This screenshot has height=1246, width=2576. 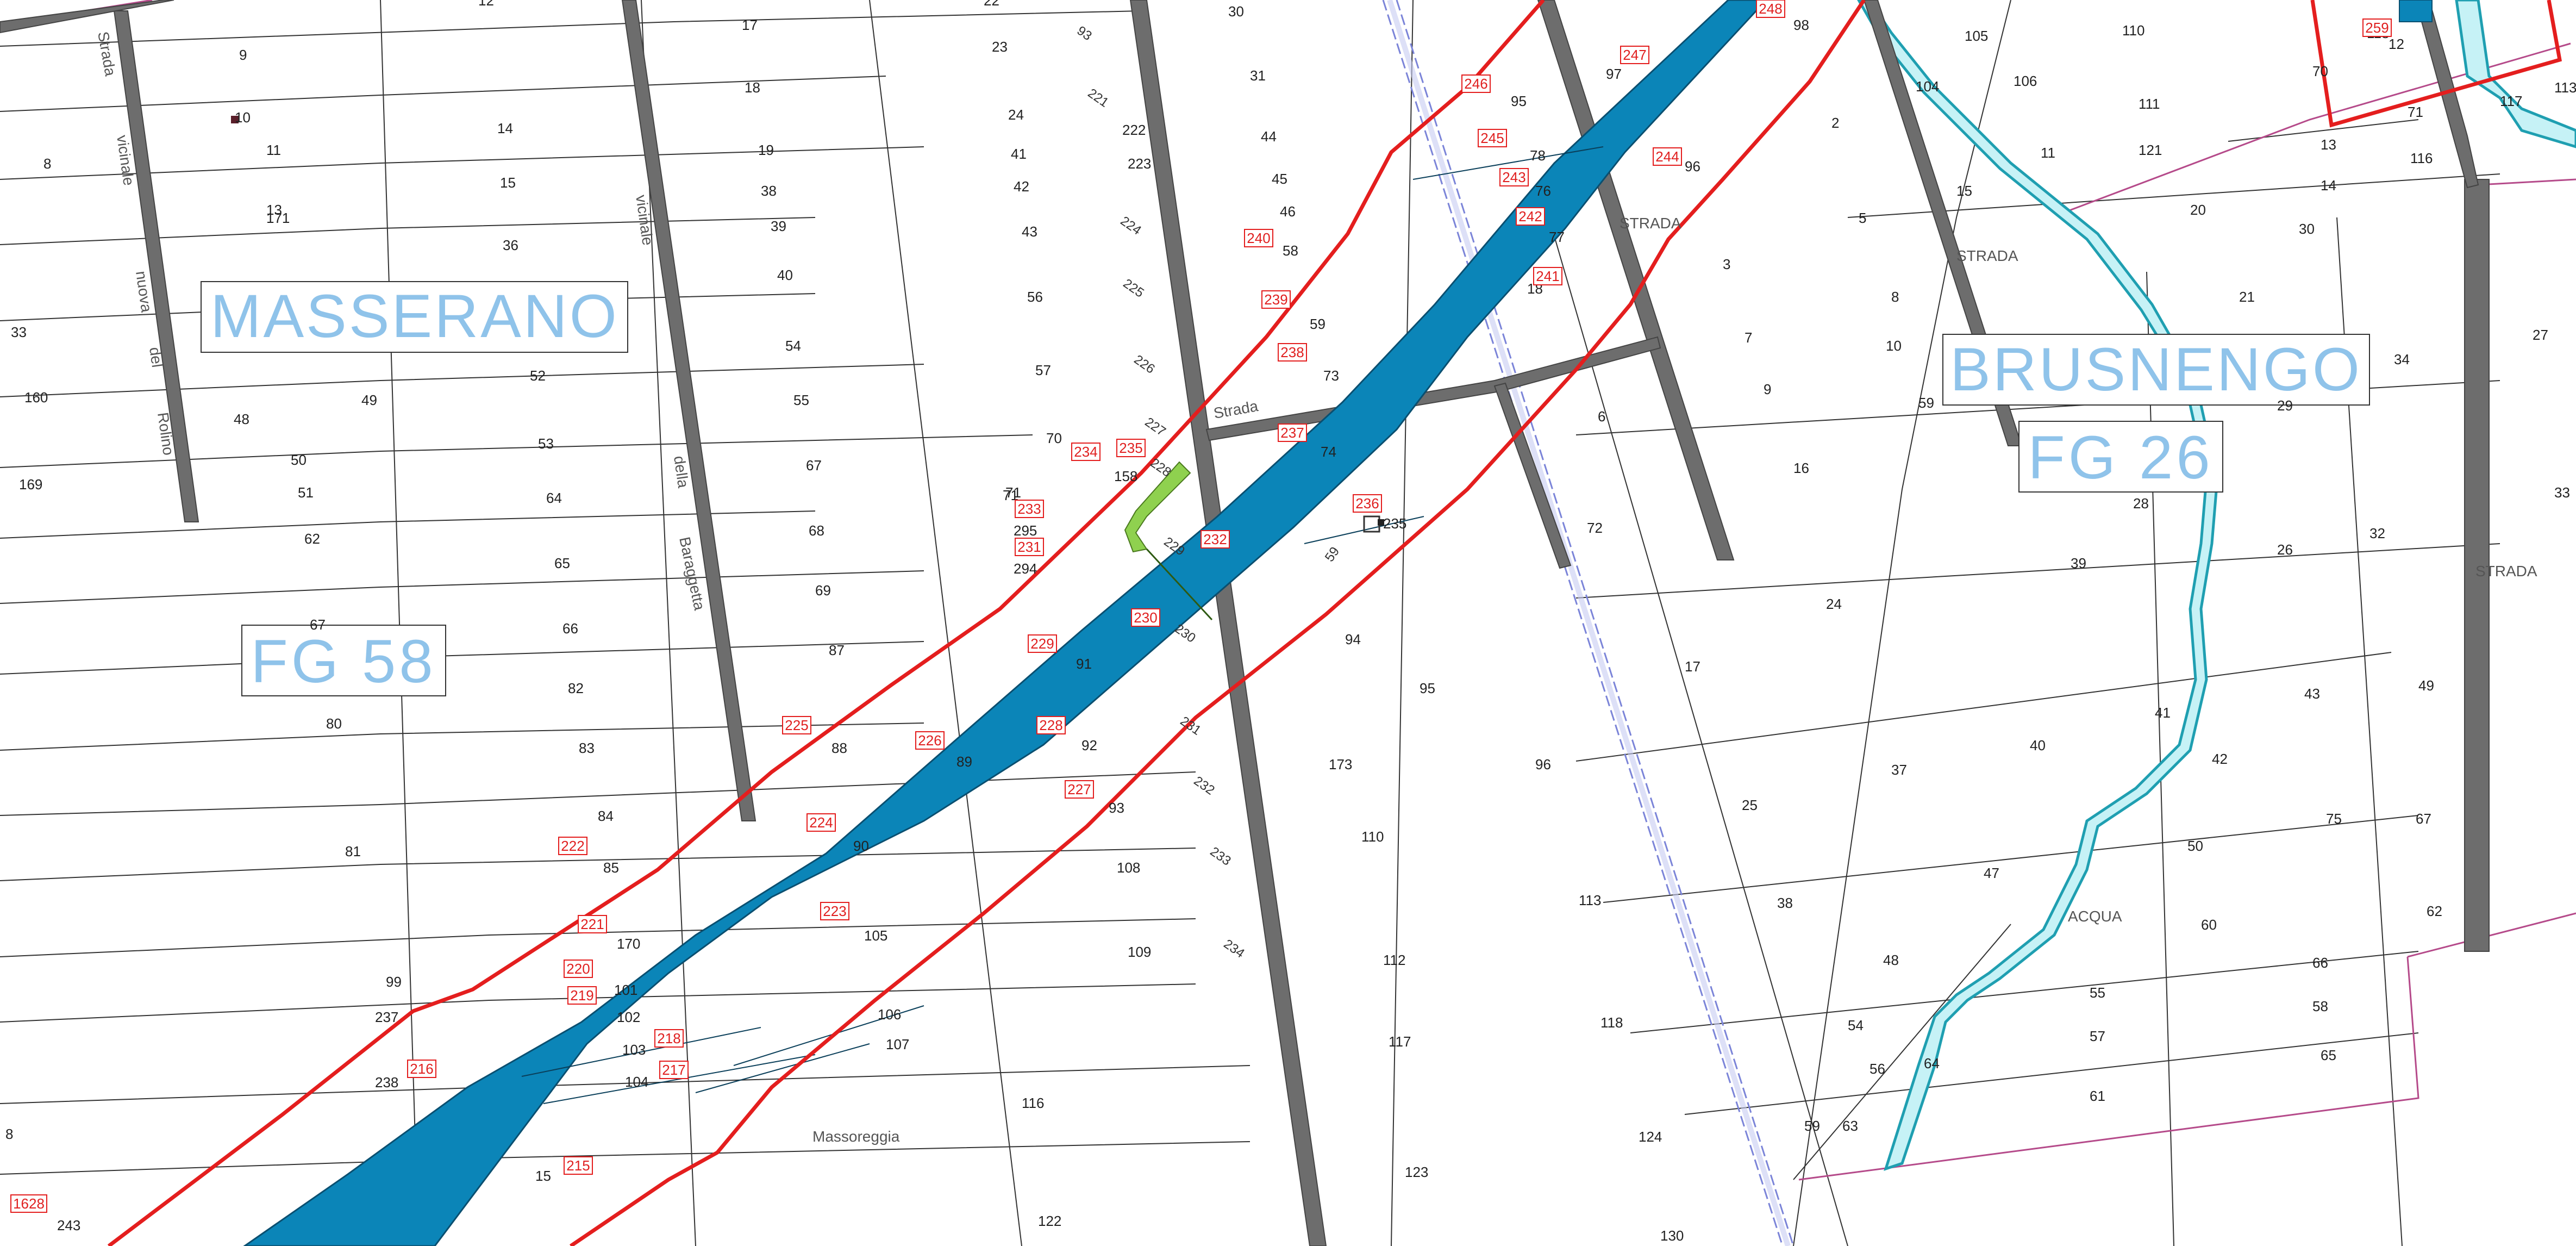 What do you see at coordinates (36, 398) in the screenshot?
I see `parcel-number: 160` at bounding box center [36, 398].